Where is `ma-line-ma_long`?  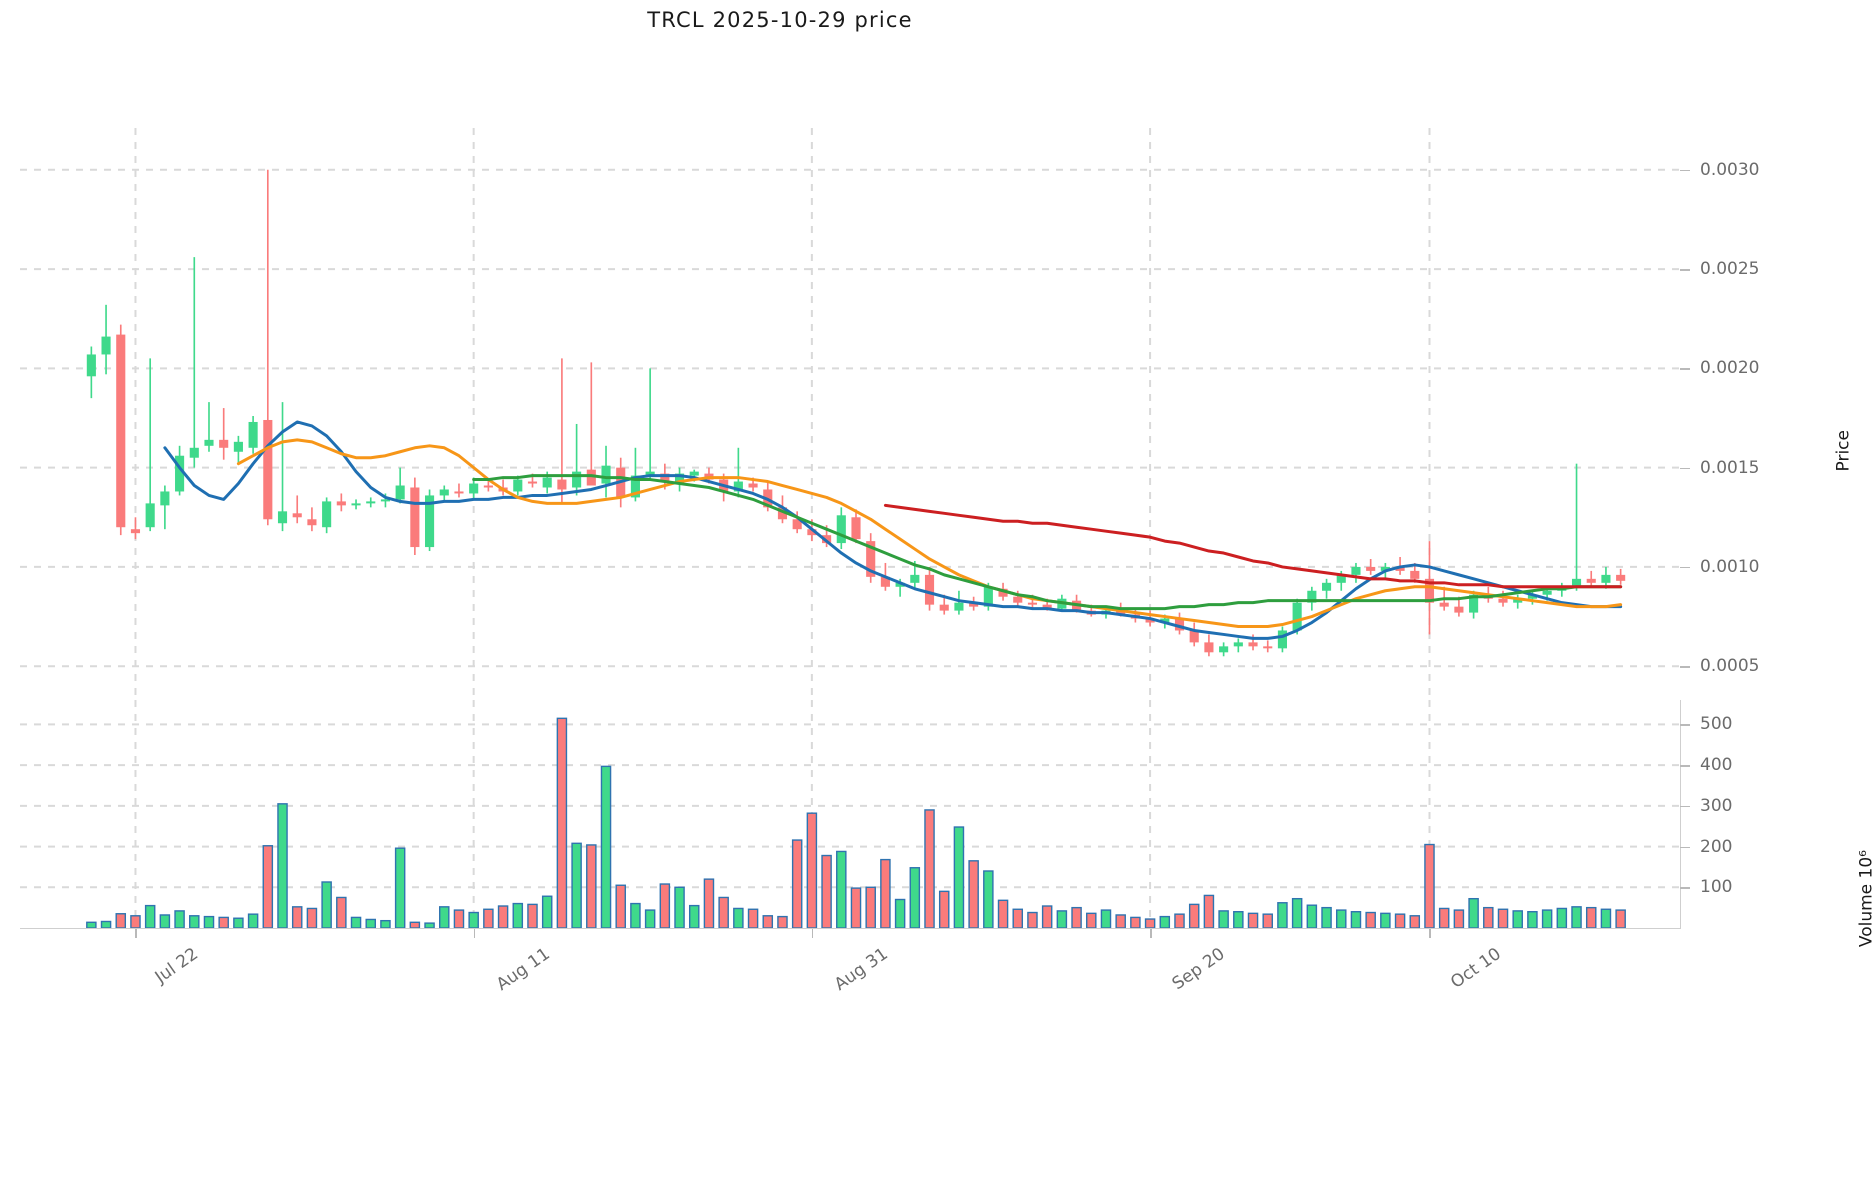
ma-line-ma_long is located at coordinates (1047, 542).